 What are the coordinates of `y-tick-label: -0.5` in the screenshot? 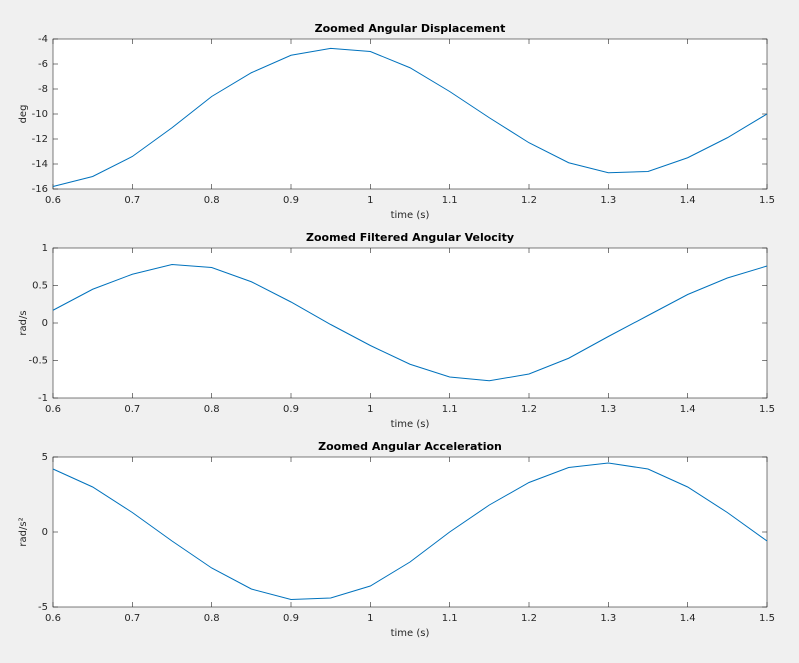 It's located at (38, 361).